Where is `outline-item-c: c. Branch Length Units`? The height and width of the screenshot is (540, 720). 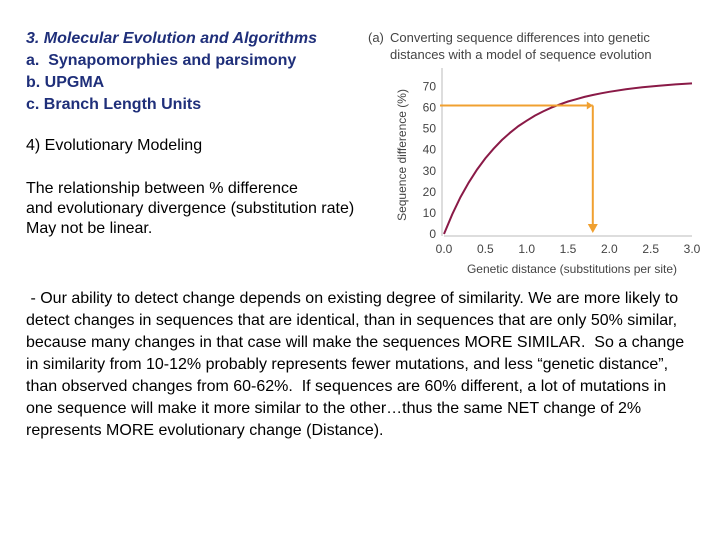
outline-item-c: c. Branch Length Units is located at coordinates (114, 104).